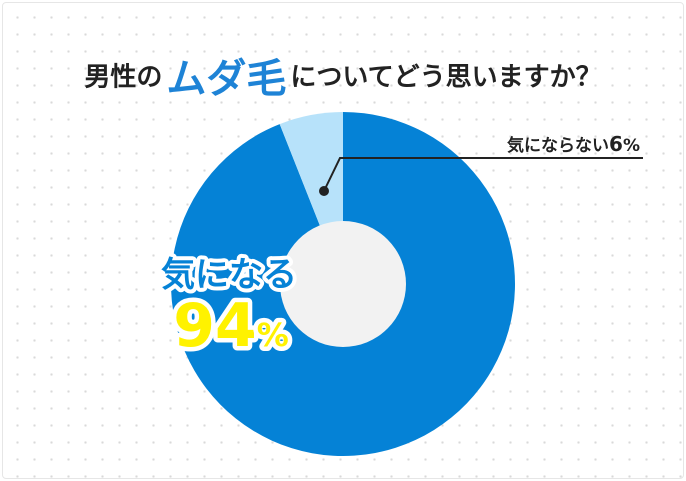  I want to click on leader-dot, so click(324, 191).